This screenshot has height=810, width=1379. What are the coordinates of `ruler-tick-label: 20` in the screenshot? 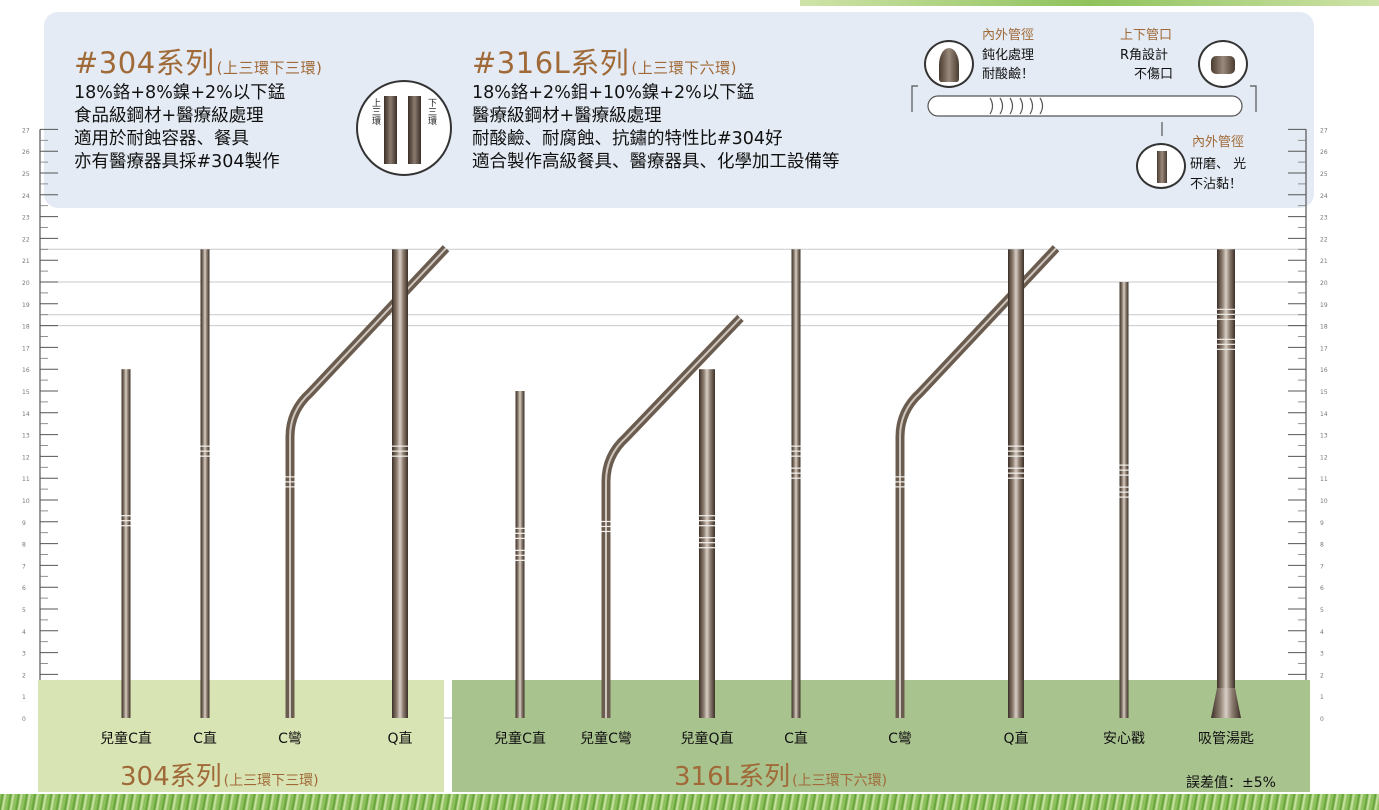 It's located at (26, 283).